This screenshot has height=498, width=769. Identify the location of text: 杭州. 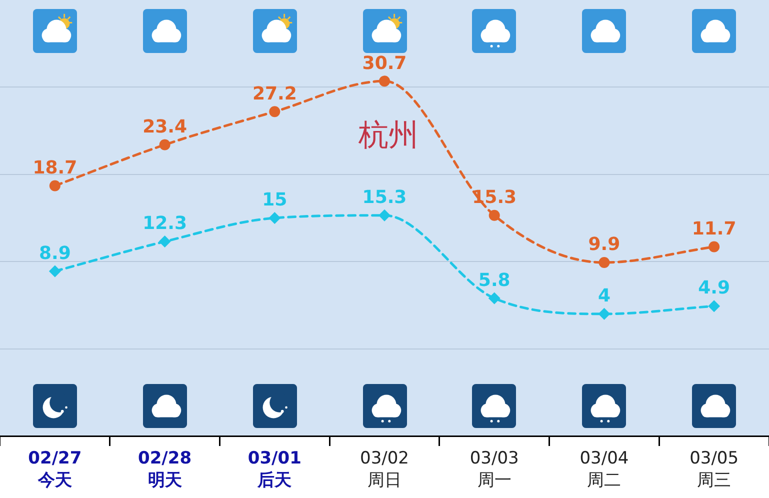
(387, 135).